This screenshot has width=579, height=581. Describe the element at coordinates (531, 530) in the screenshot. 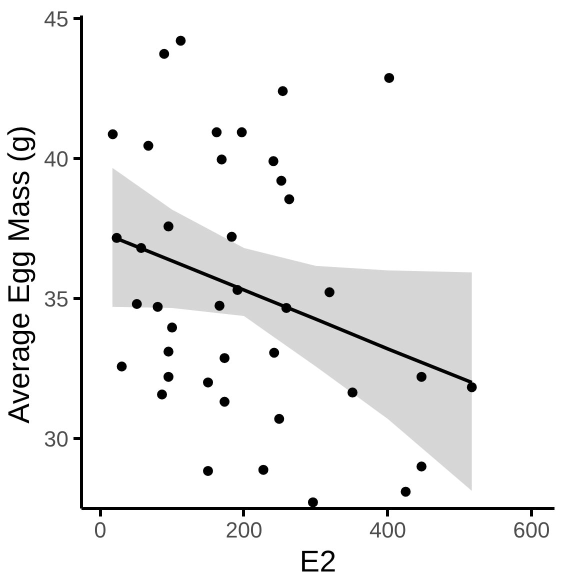

I see `x-tick-label: 600` at that location.